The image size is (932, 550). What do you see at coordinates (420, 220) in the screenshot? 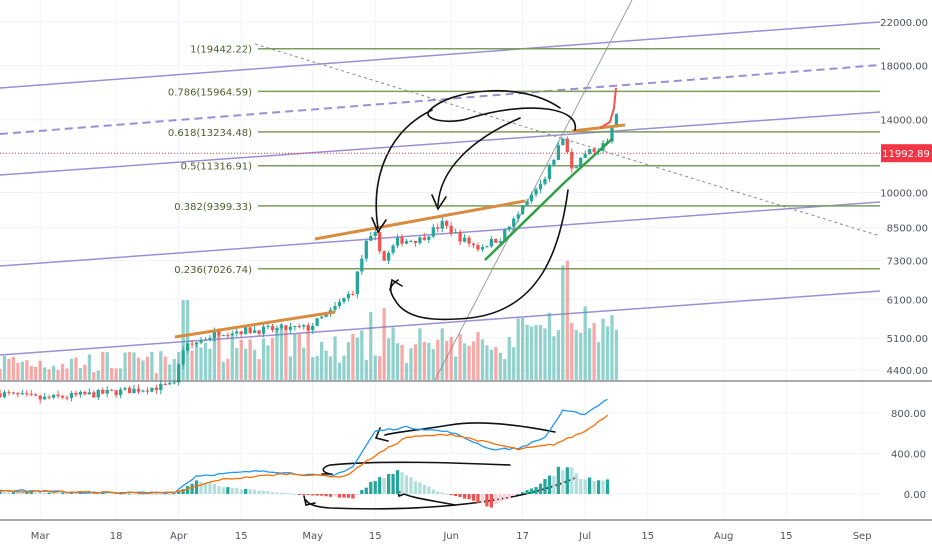
I see `orange-trendline` at bounding box center [420, 220].